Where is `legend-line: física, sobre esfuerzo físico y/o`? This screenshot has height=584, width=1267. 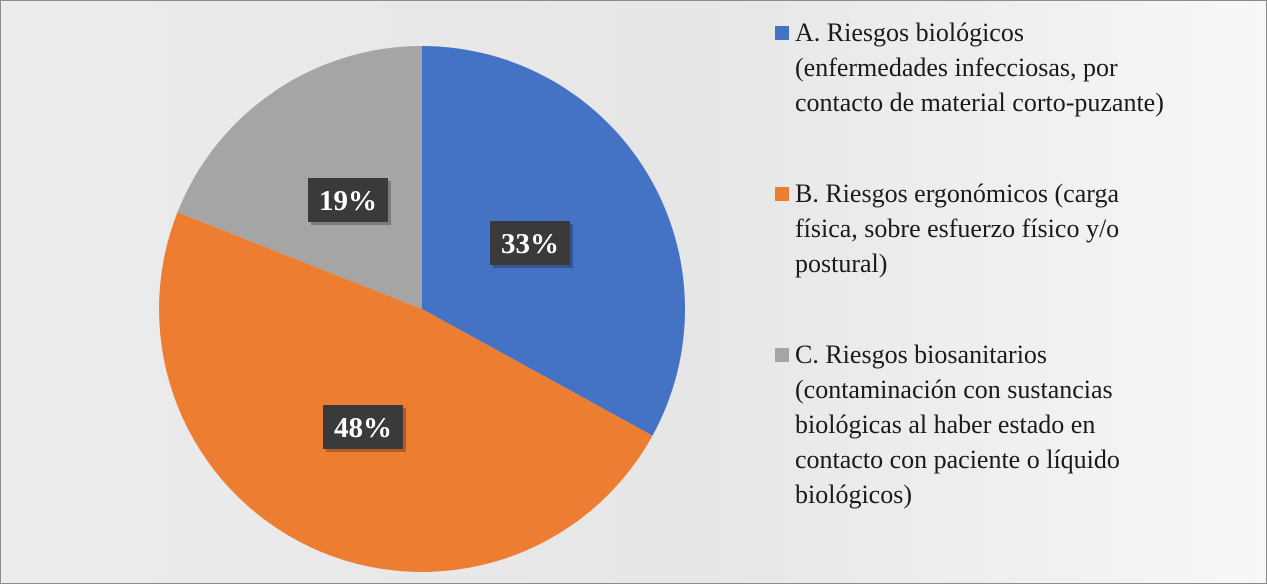
legend-line: física, sobre esfuerzo físico y/o is located at coordinates (957, 228).